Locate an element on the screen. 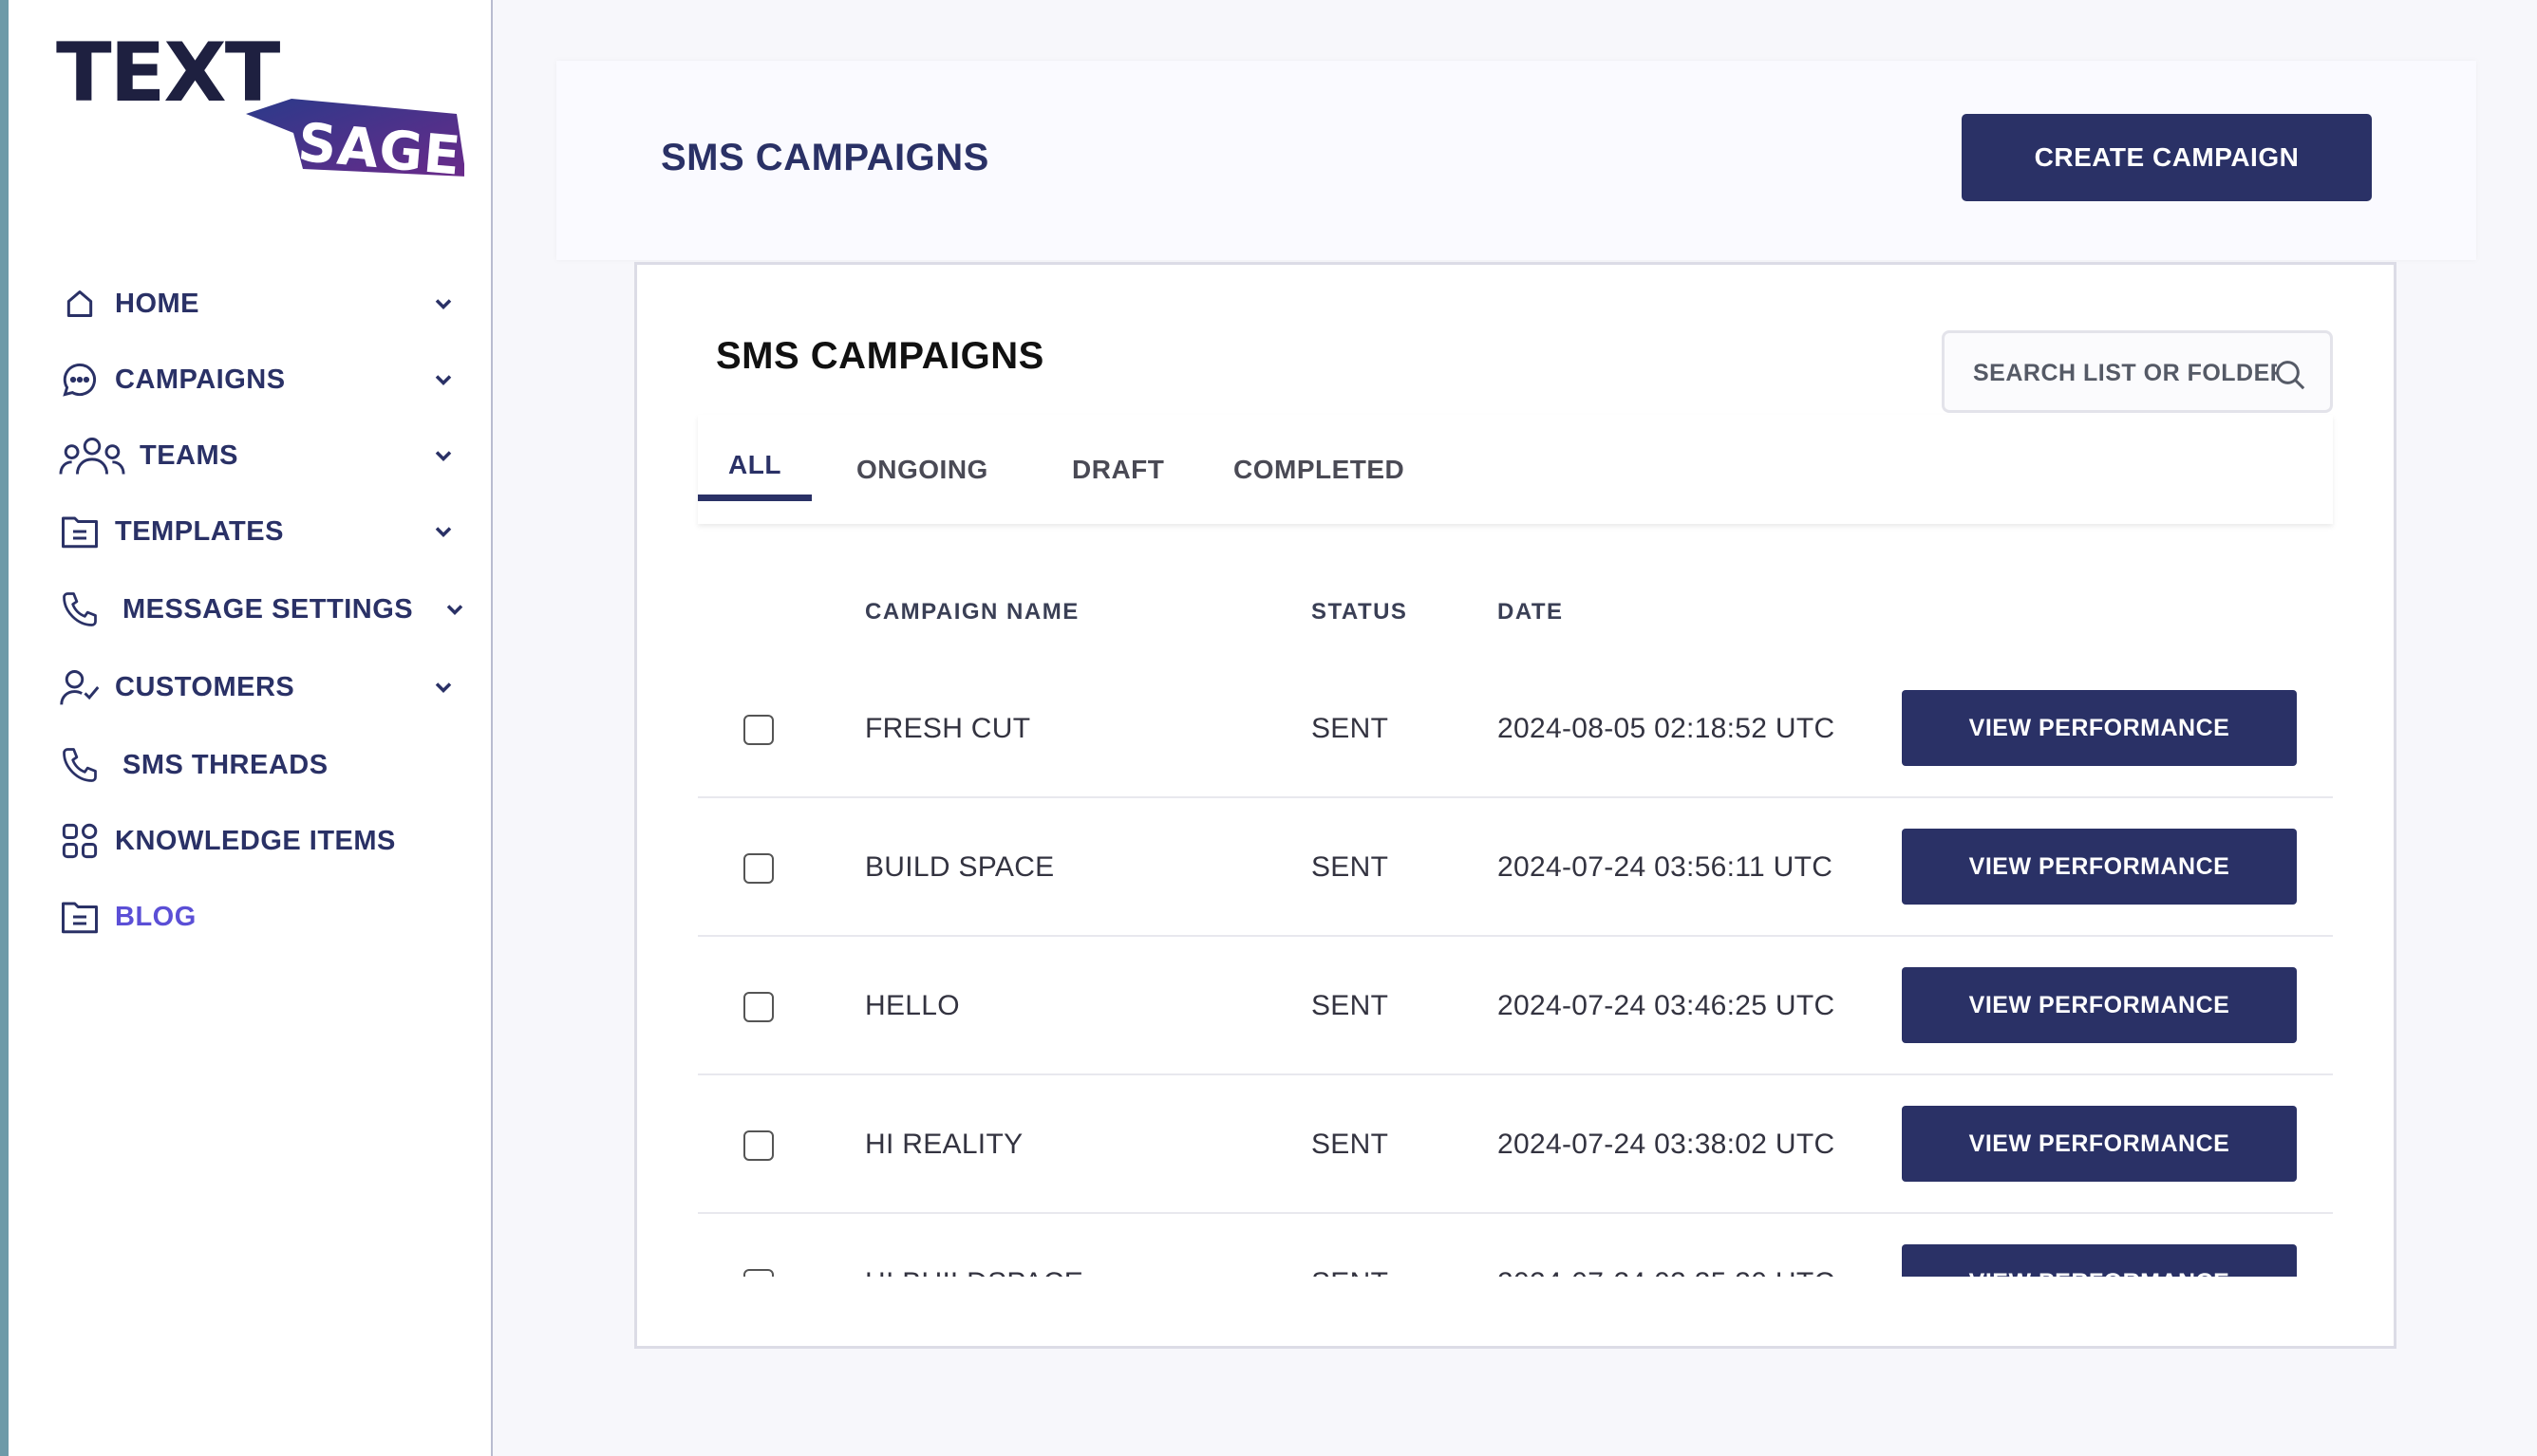 The width and height of the screenshot is (2537, 1456). sidebar-item-customers: CUSTOMERS is located at coordinates (257, 687).